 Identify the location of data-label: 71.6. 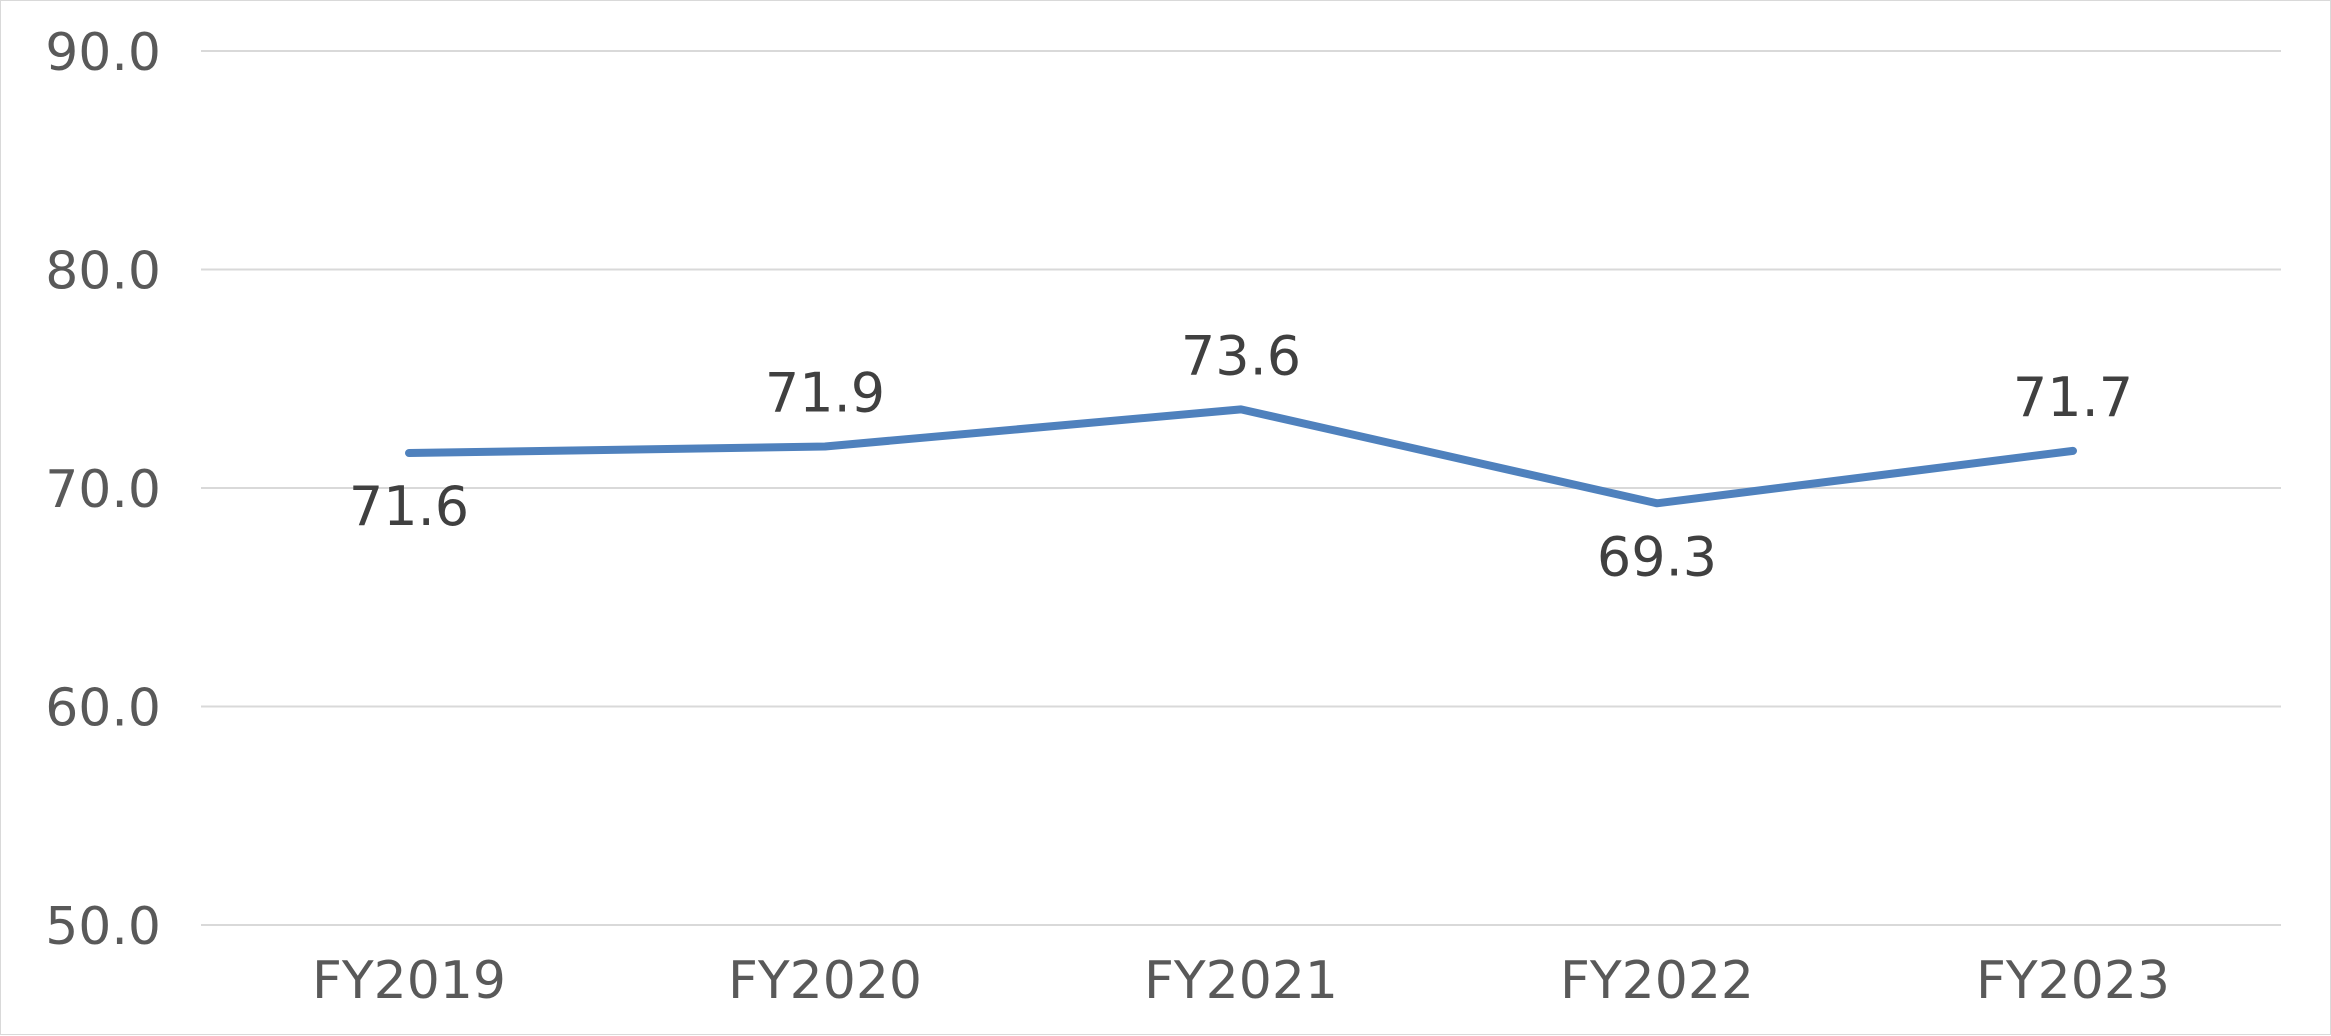
(409, 506).